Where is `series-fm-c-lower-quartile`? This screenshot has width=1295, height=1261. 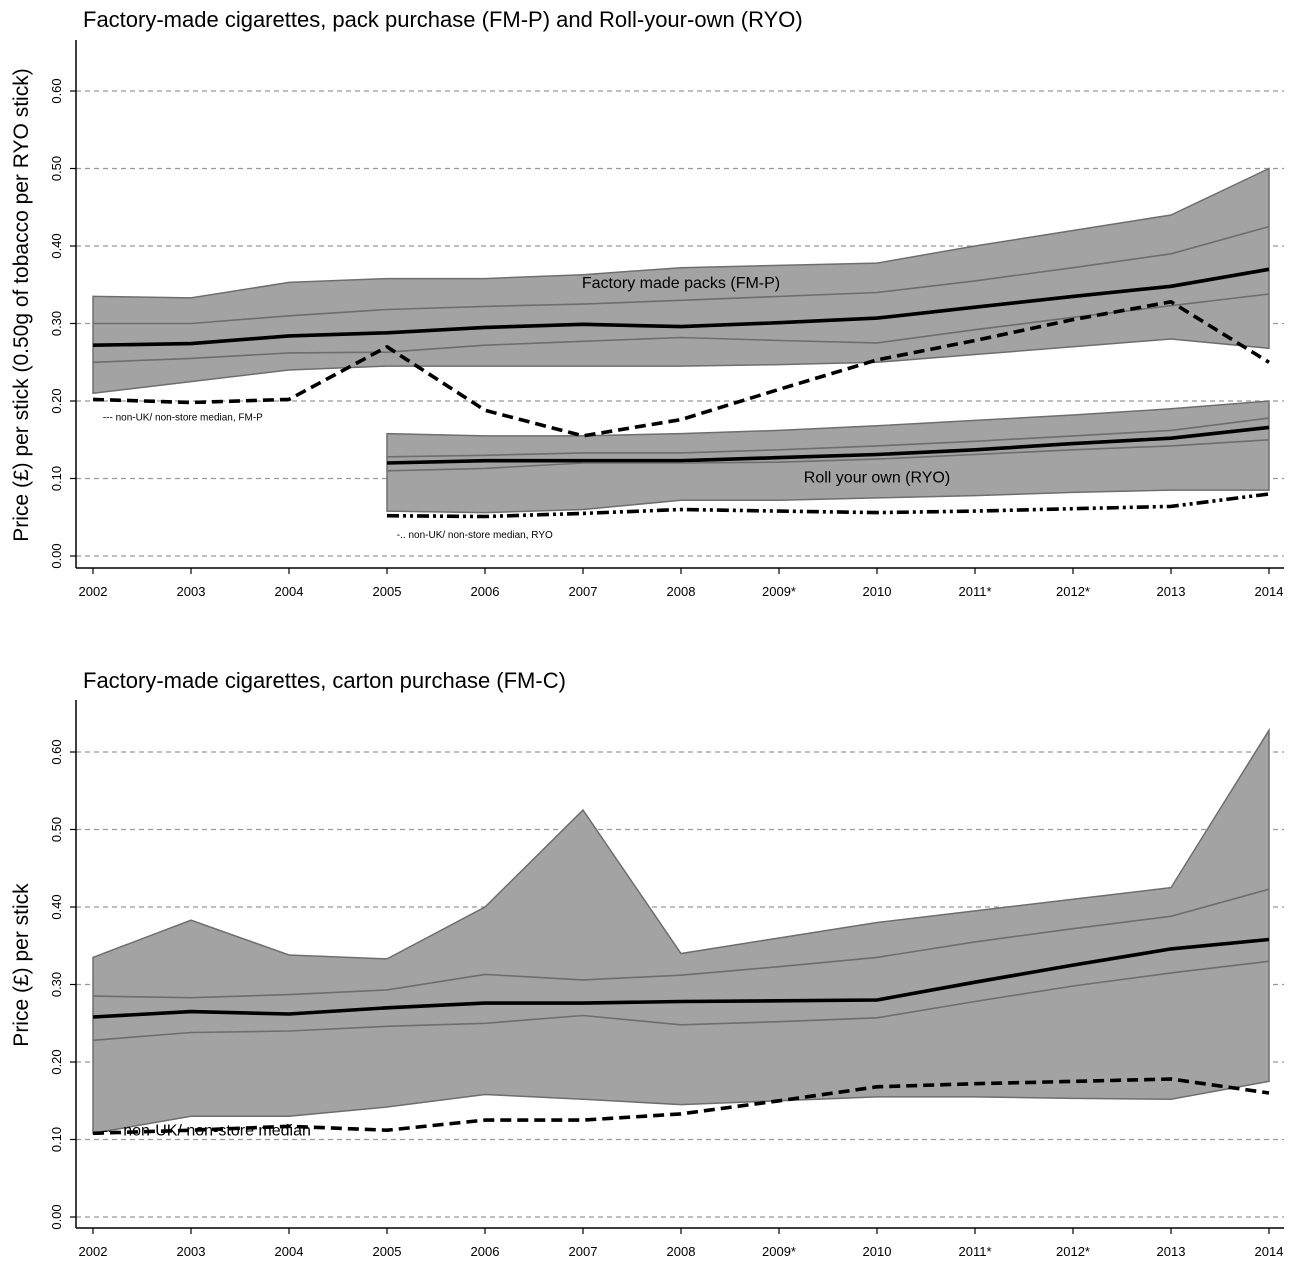
series-fm-c-lower-quartile is located at coordinates (681, 1001).